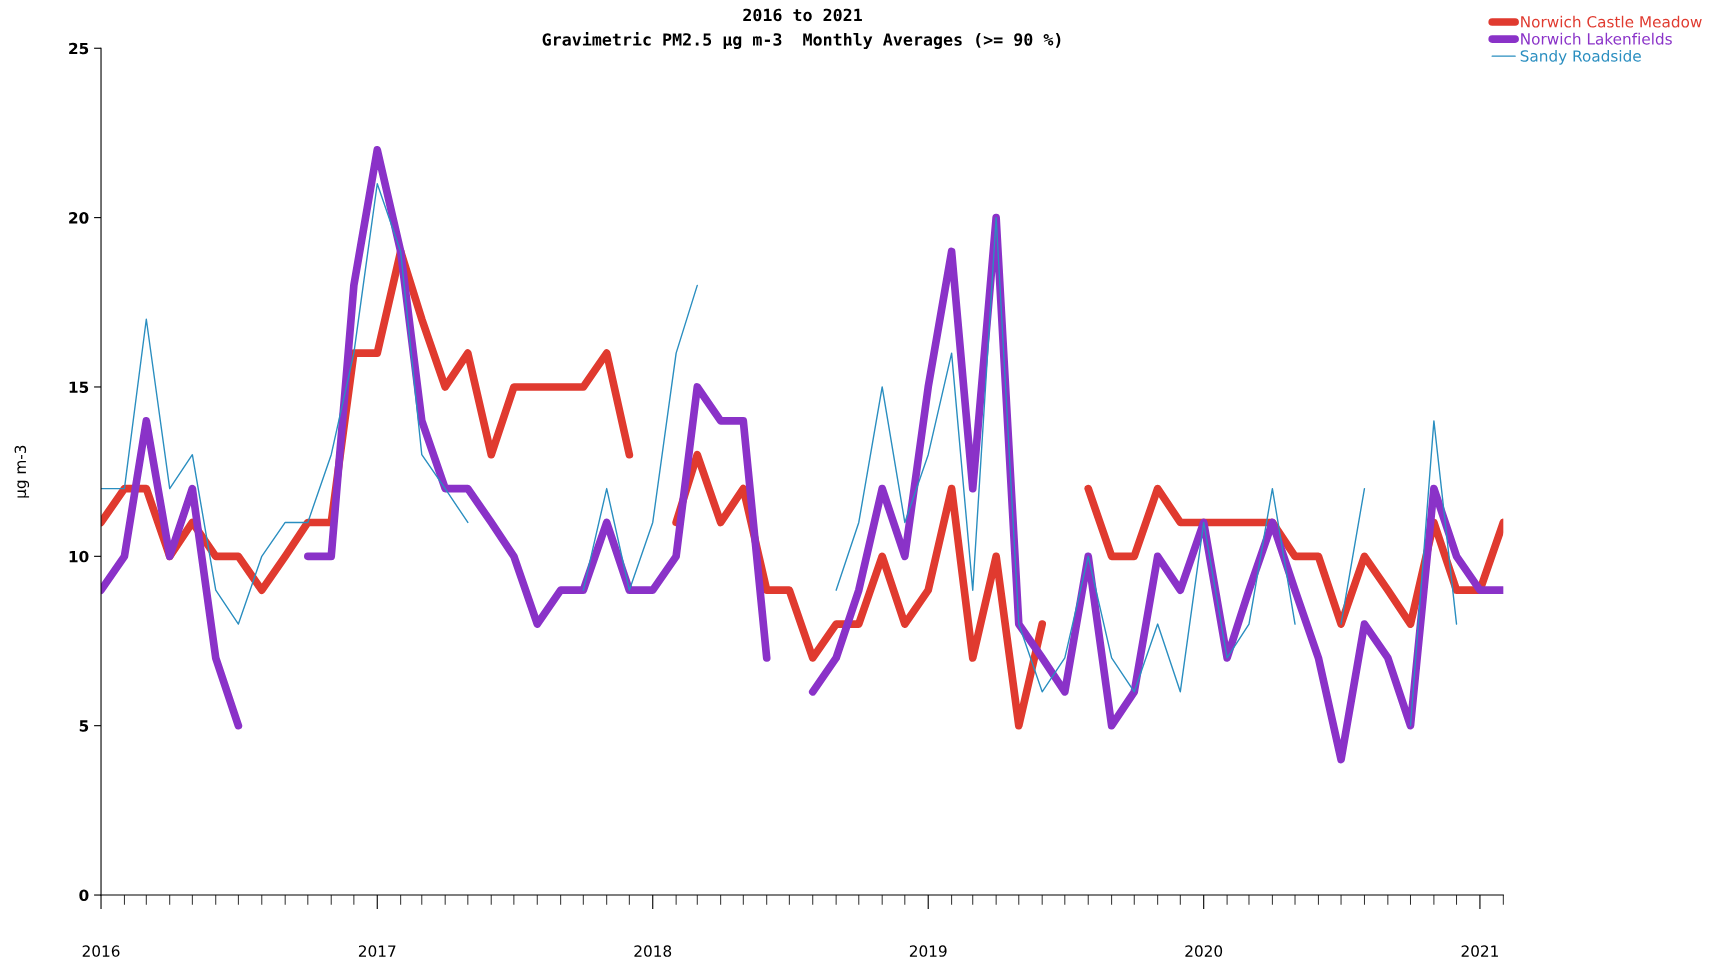 The height and width of the screenshot is (965, 1724). I want to click on x-tick-label: 2020, so click(1204, 951).